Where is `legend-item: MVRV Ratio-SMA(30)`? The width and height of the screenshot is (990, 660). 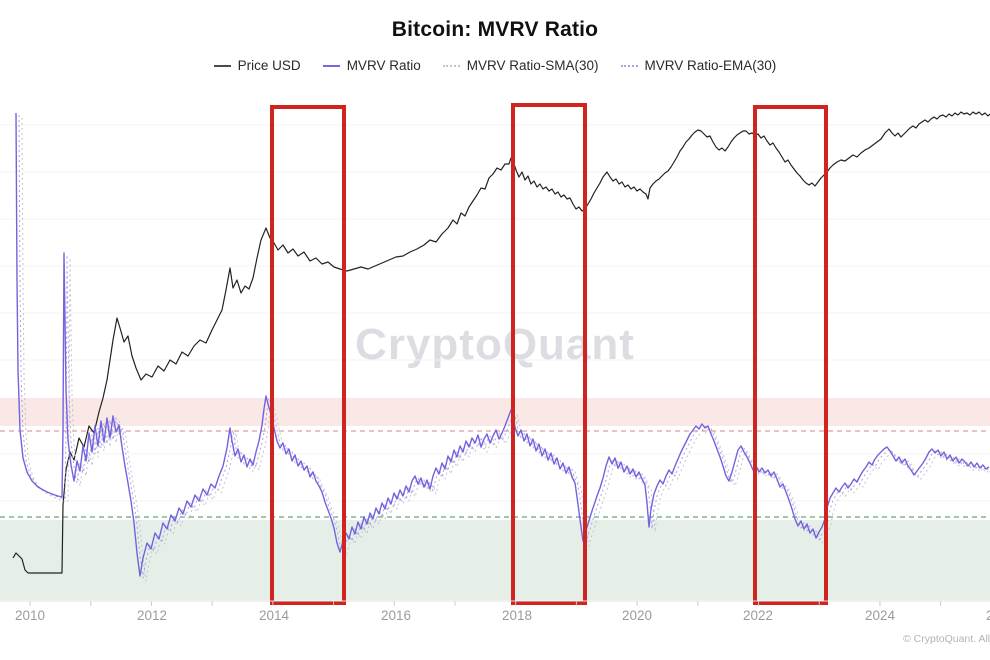 legend-item: MVRV Ratio-SMA(30) is located at coordinates (520, 65).